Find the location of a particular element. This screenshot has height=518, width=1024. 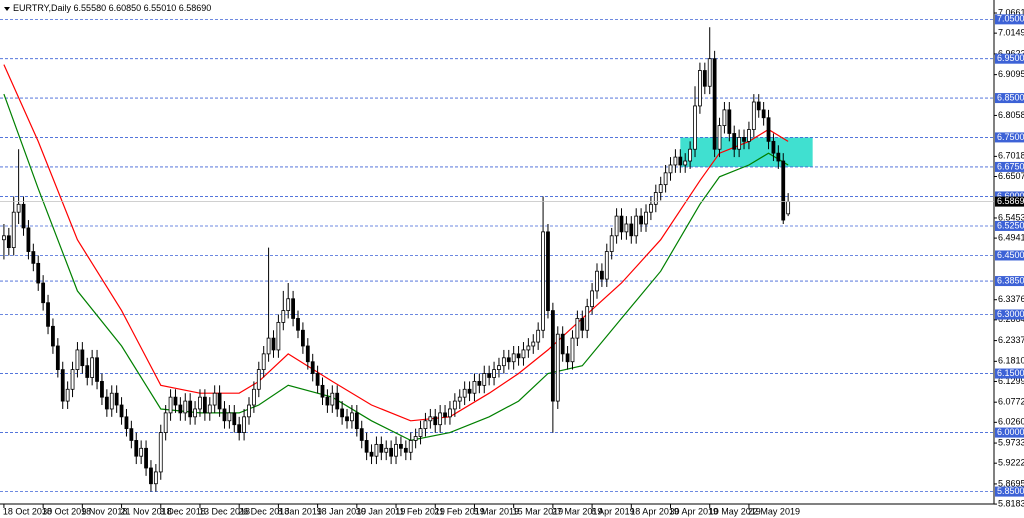

x-tick-label: 30 Apr 2019 is located at coordinates (694, 511).